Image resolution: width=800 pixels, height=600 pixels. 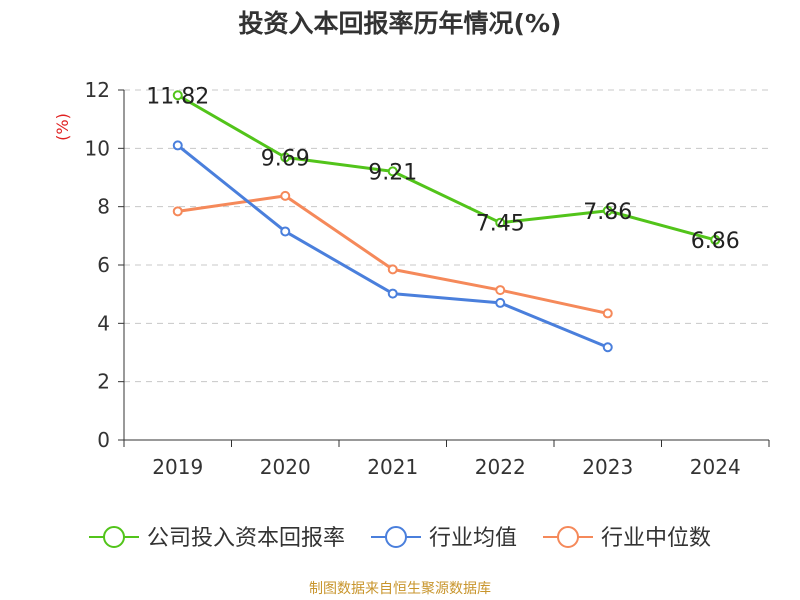 I want to click on data-label: 7.86, so click(x=607, y=212).